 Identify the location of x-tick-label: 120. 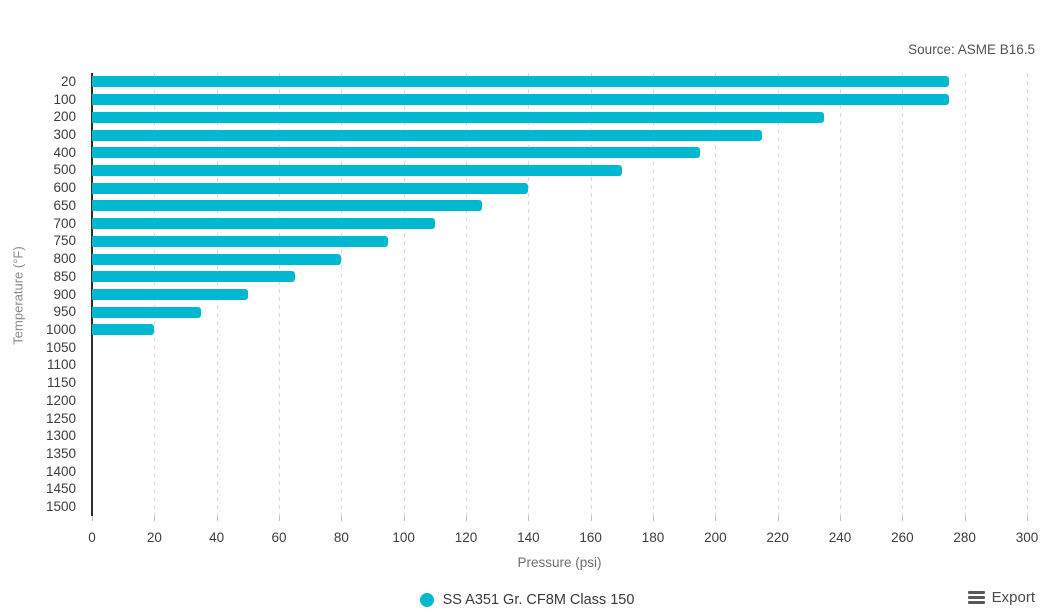
(466, 537).